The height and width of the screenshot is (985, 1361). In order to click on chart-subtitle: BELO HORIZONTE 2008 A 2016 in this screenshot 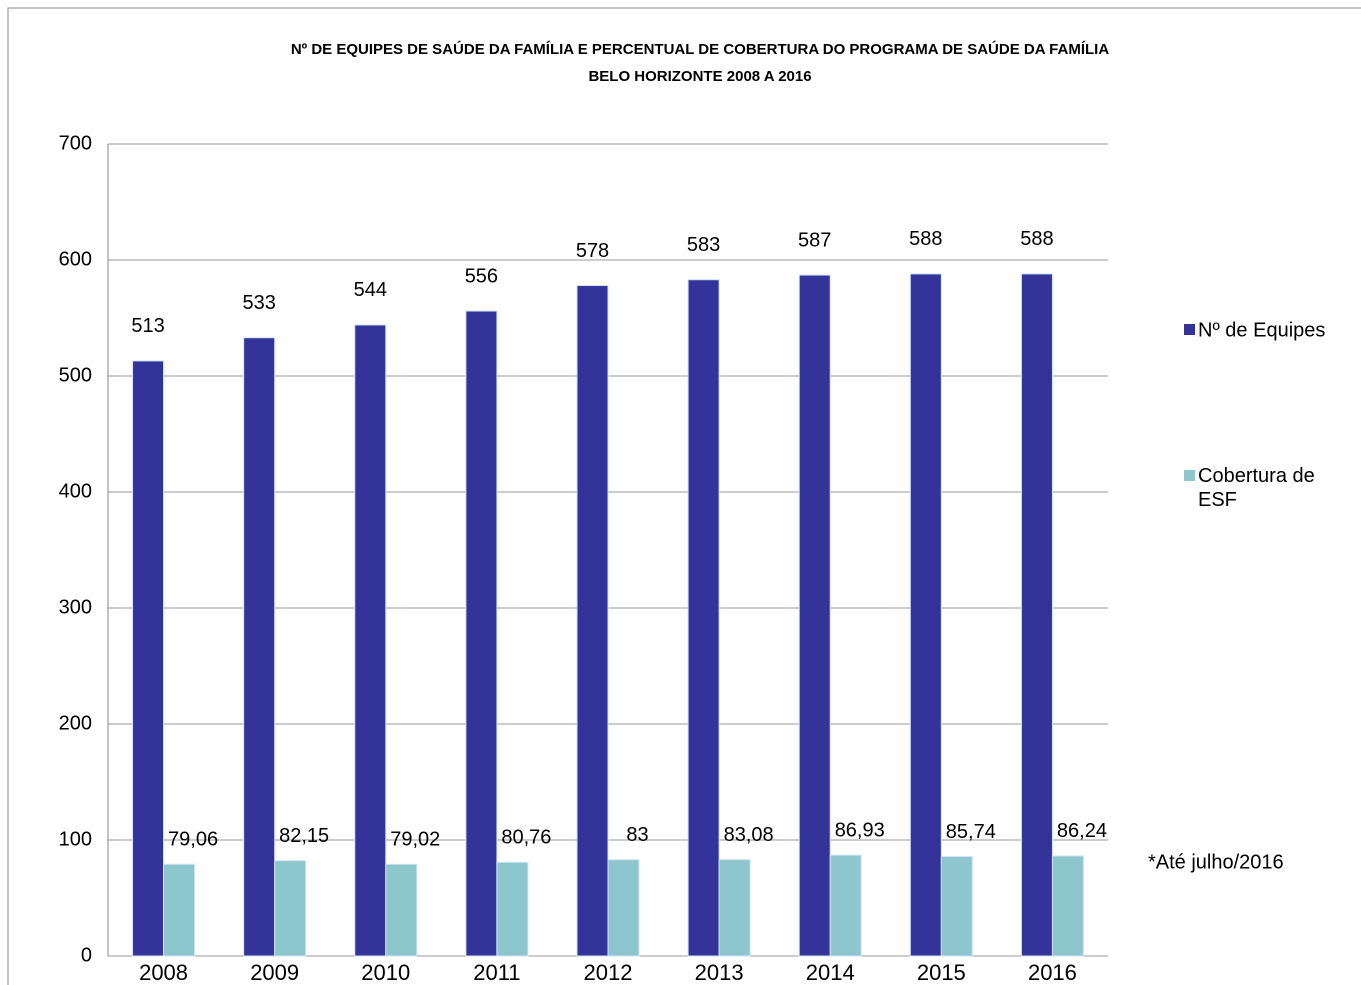, I will do `click(699, 76)`.